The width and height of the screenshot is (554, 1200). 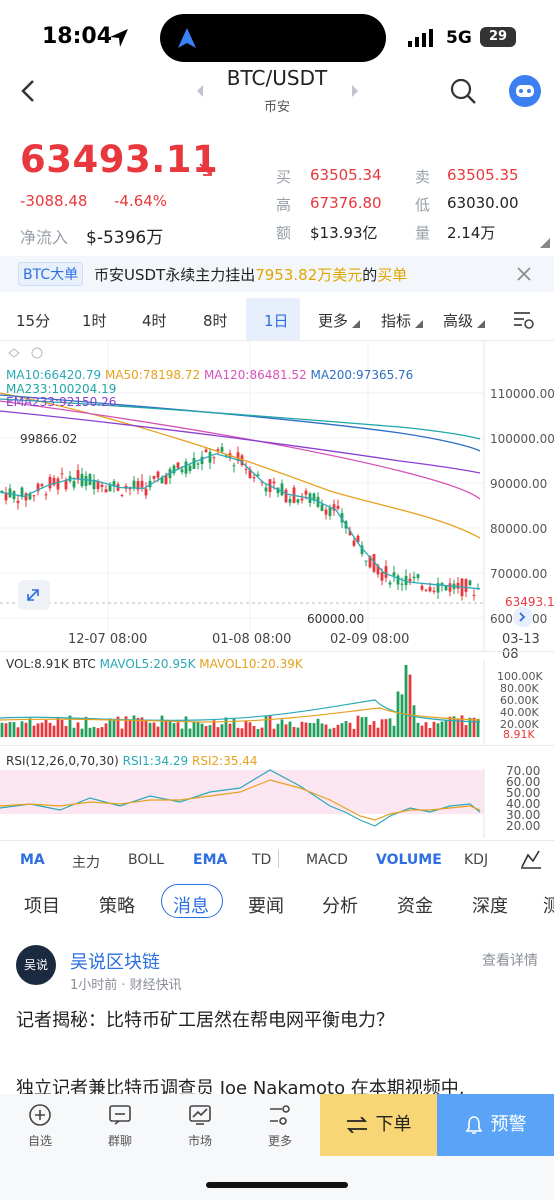 I want to click on close-icon, so click(x=524, y=274).